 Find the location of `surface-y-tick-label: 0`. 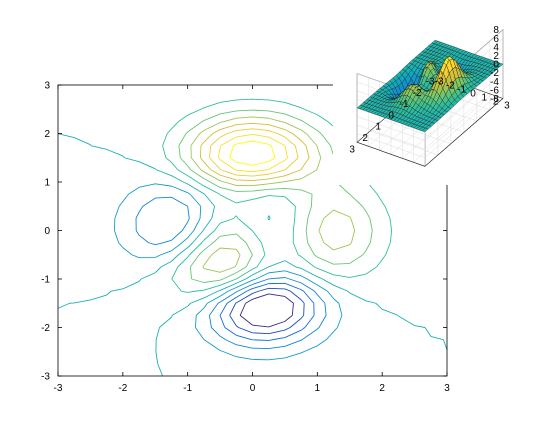

surface-y-tick-label: 0 is located at coordinates (473, 94).